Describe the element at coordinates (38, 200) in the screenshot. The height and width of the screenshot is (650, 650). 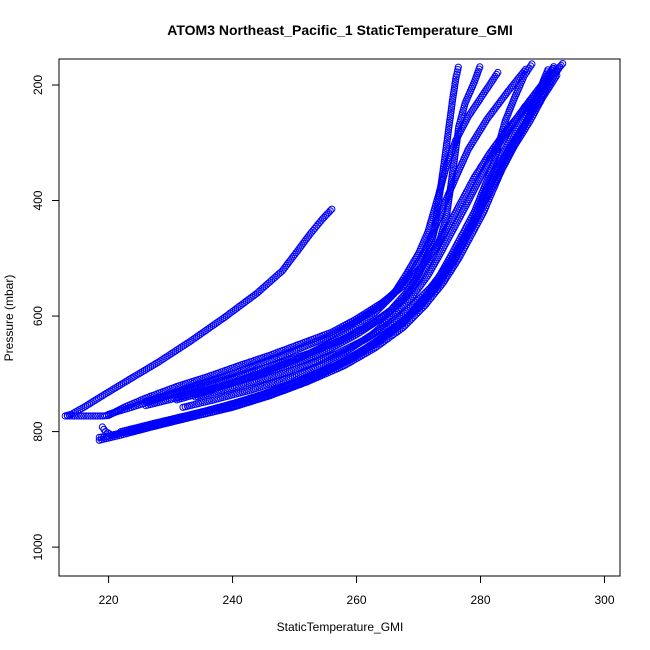
I see `y-tick-label: 400` at that location.